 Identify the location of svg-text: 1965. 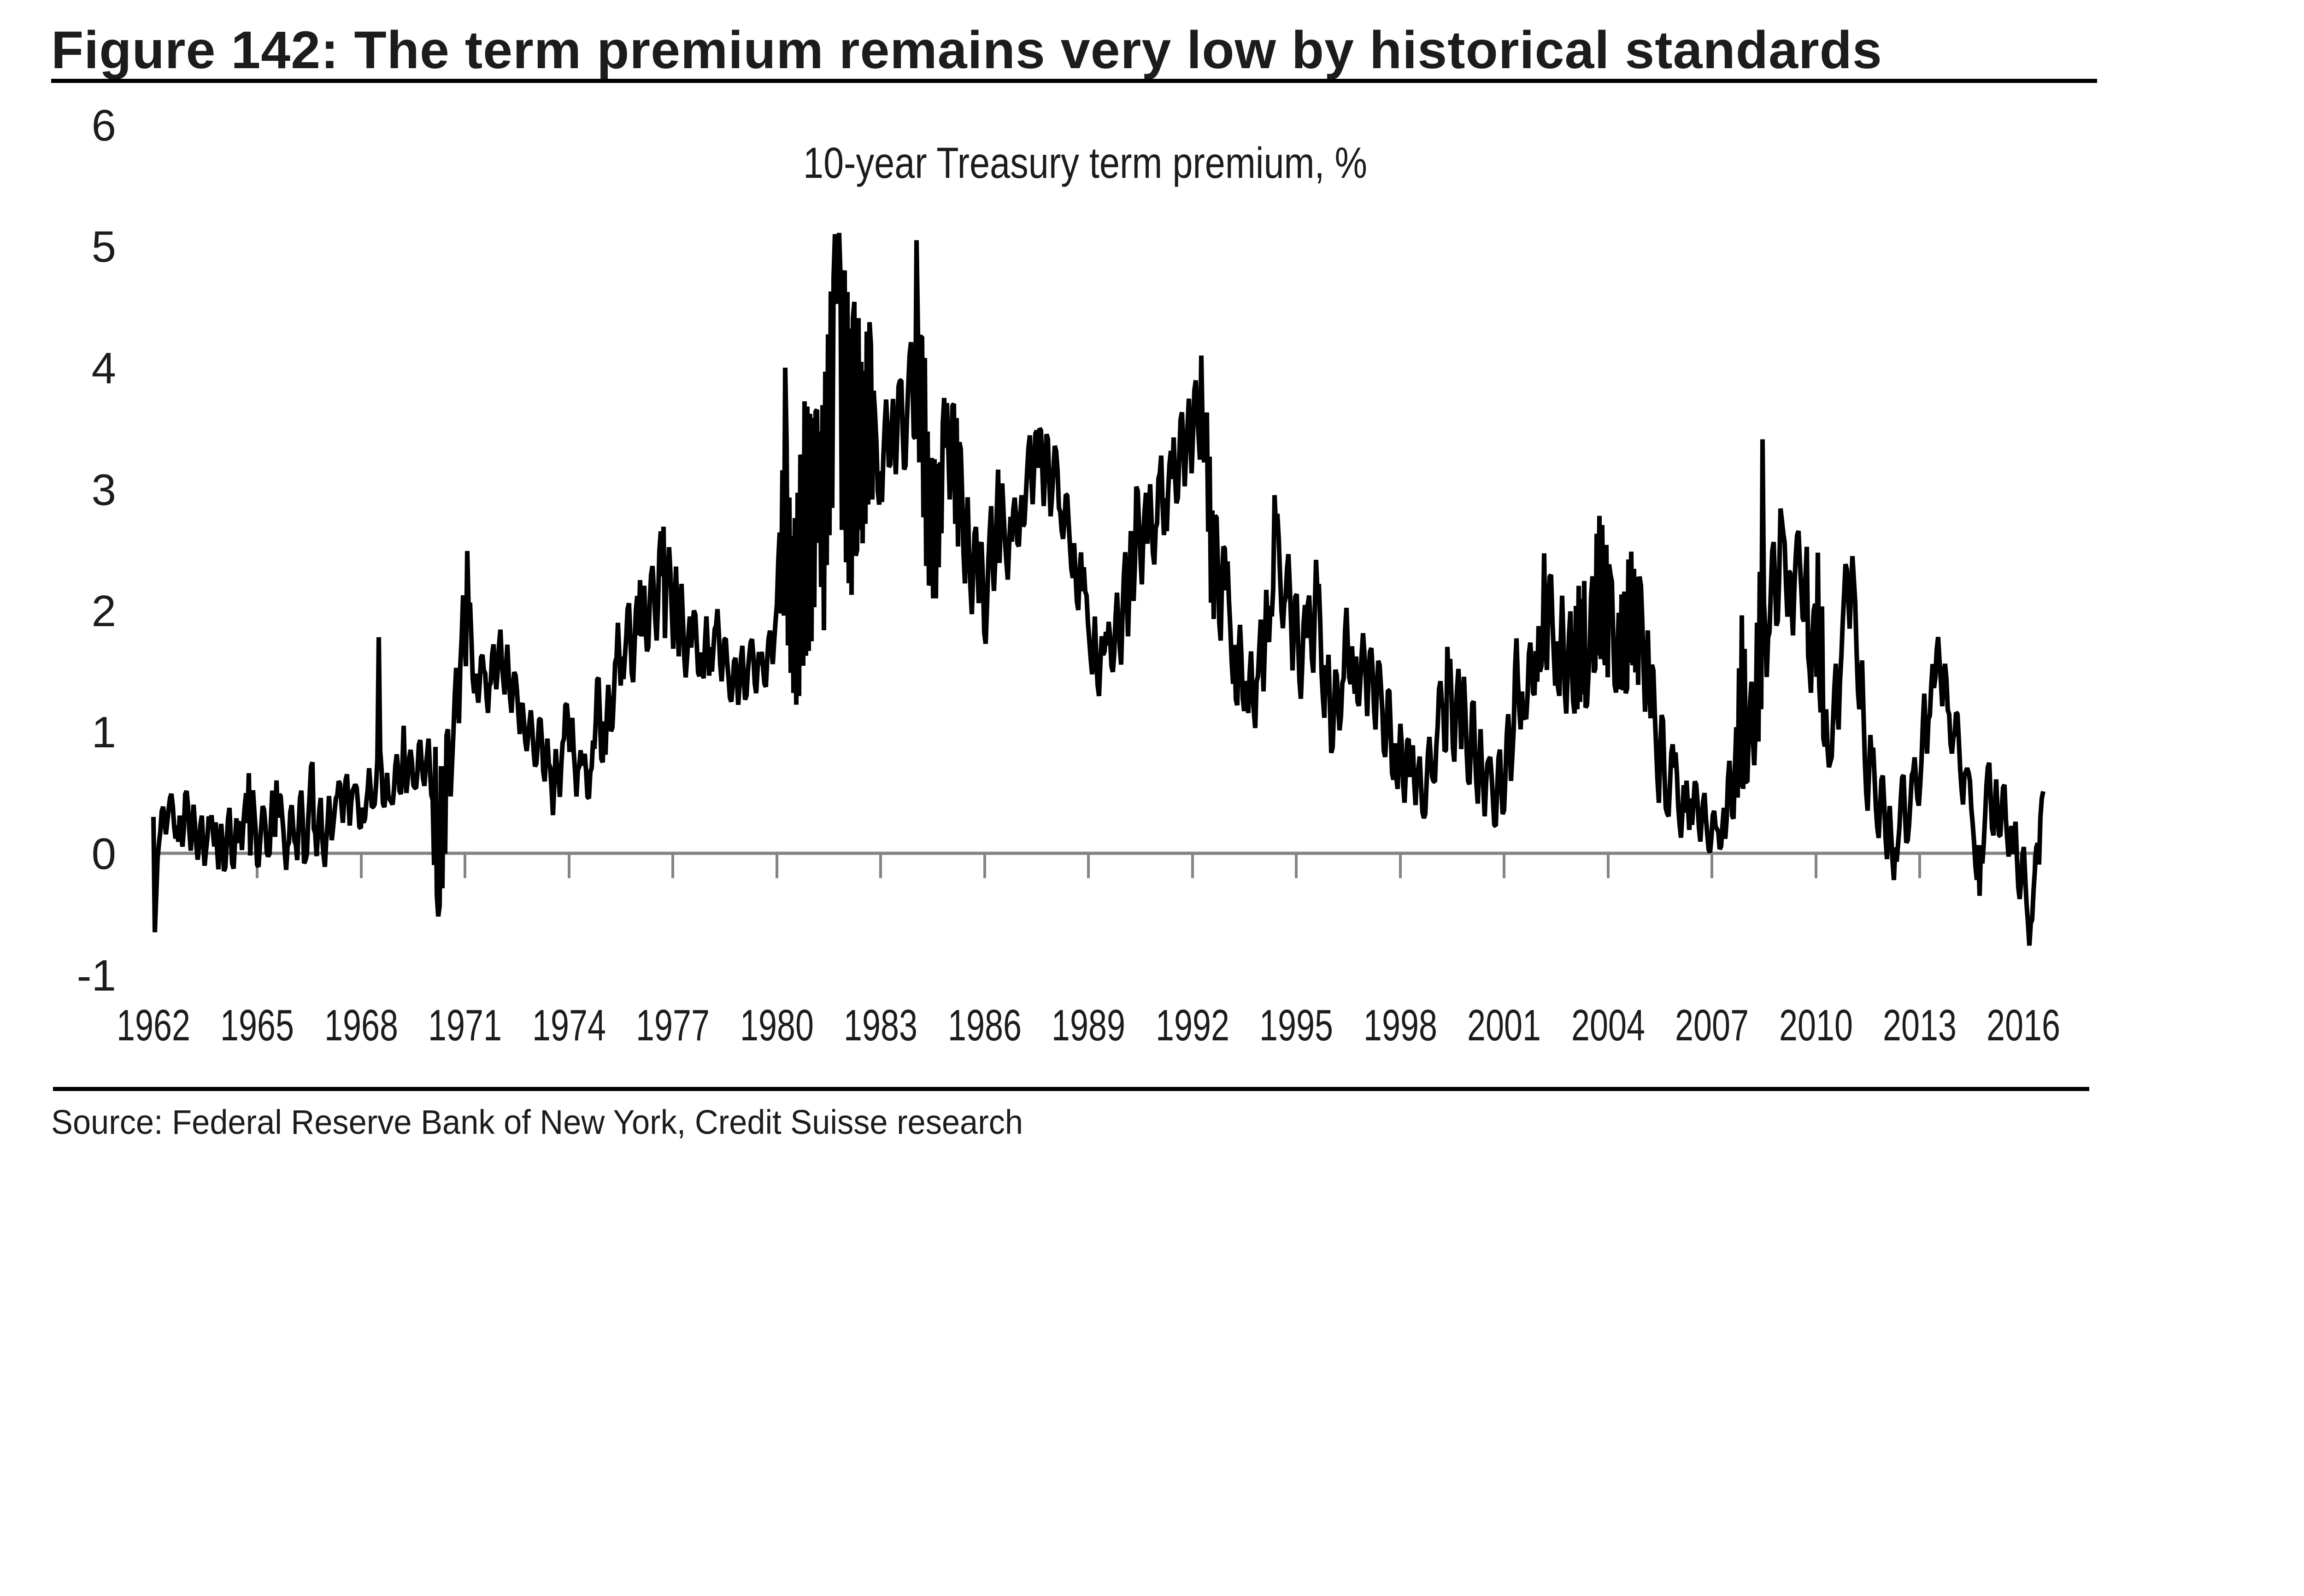
(257, 1025).